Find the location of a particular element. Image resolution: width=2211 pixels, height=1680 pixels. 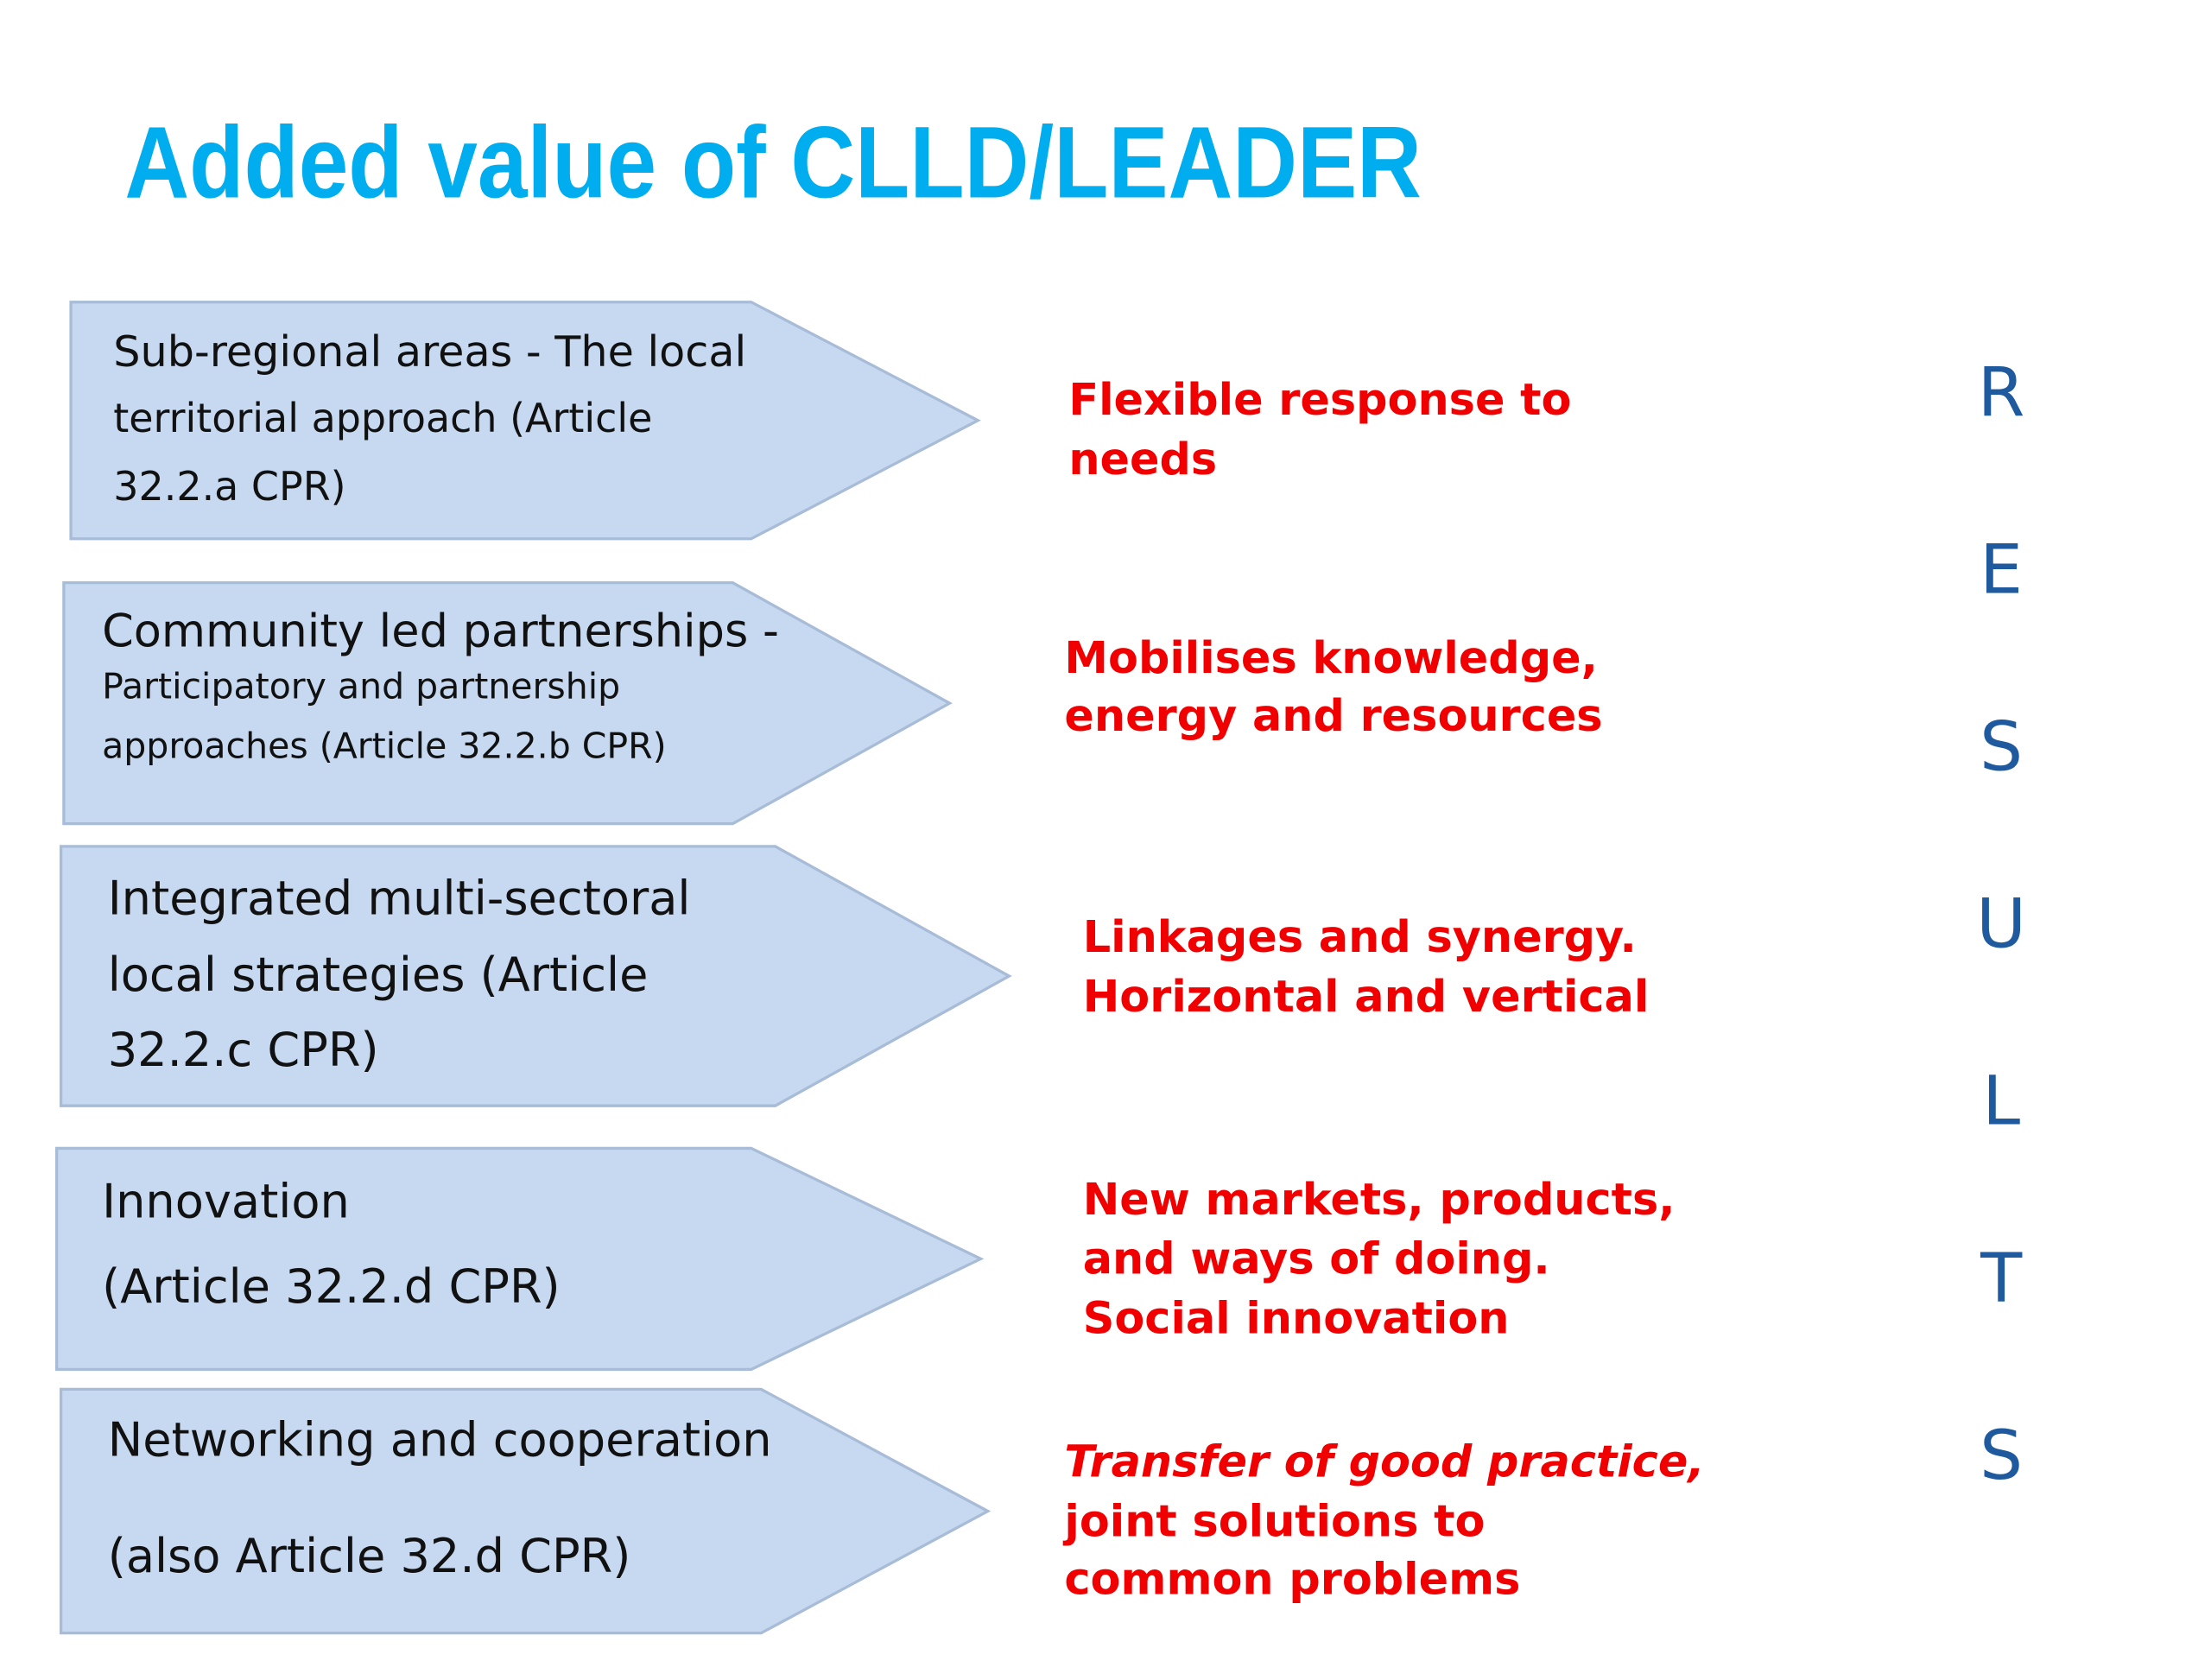

results-letter: U is located at coordinates (2001, 924).